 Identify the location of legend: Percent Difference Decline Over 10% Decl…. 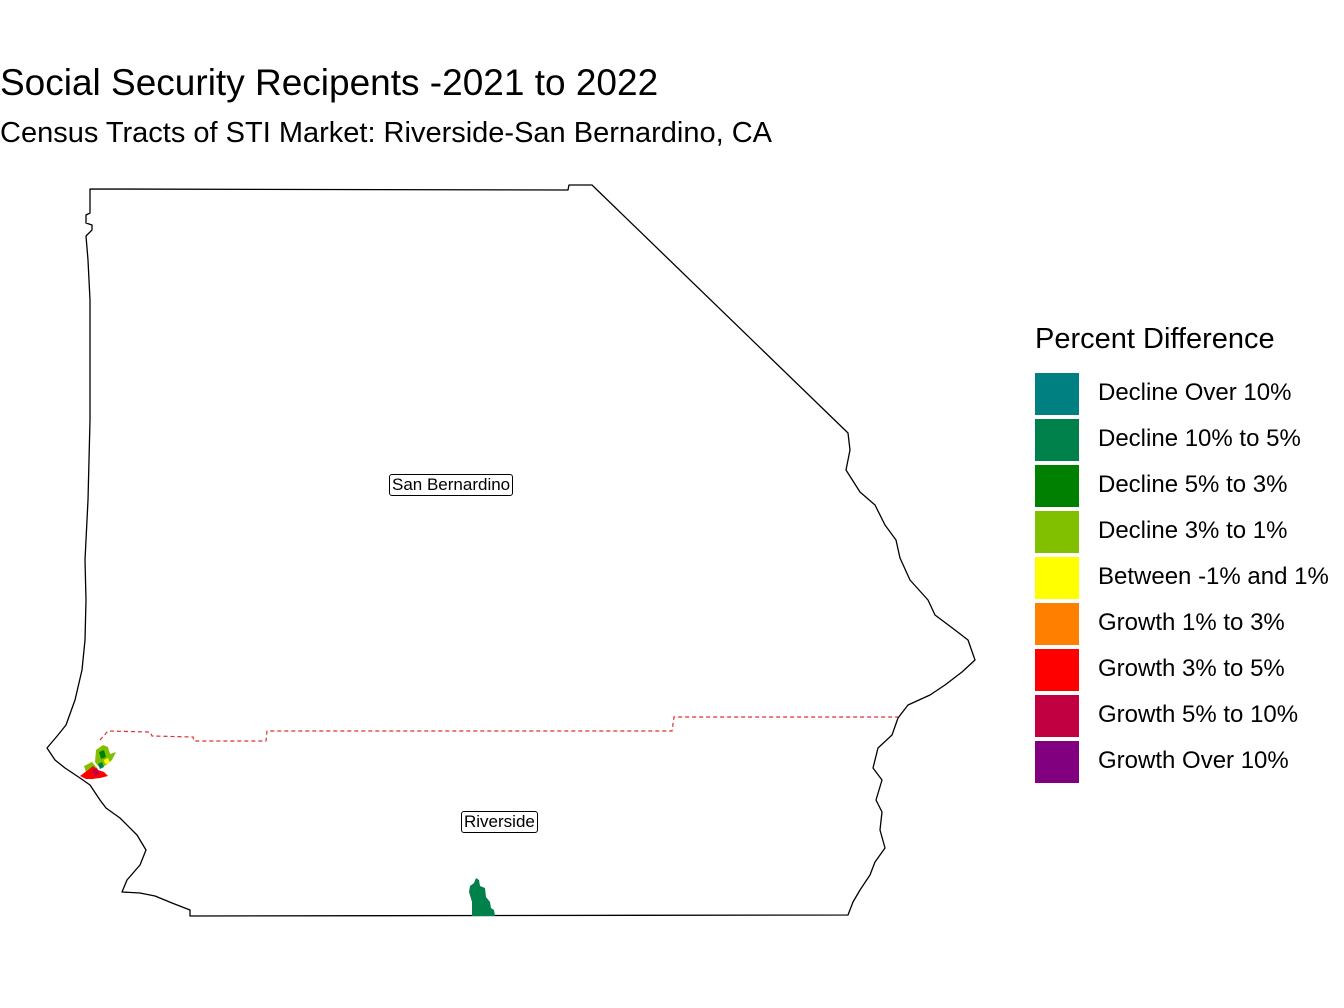
(1182, 552).